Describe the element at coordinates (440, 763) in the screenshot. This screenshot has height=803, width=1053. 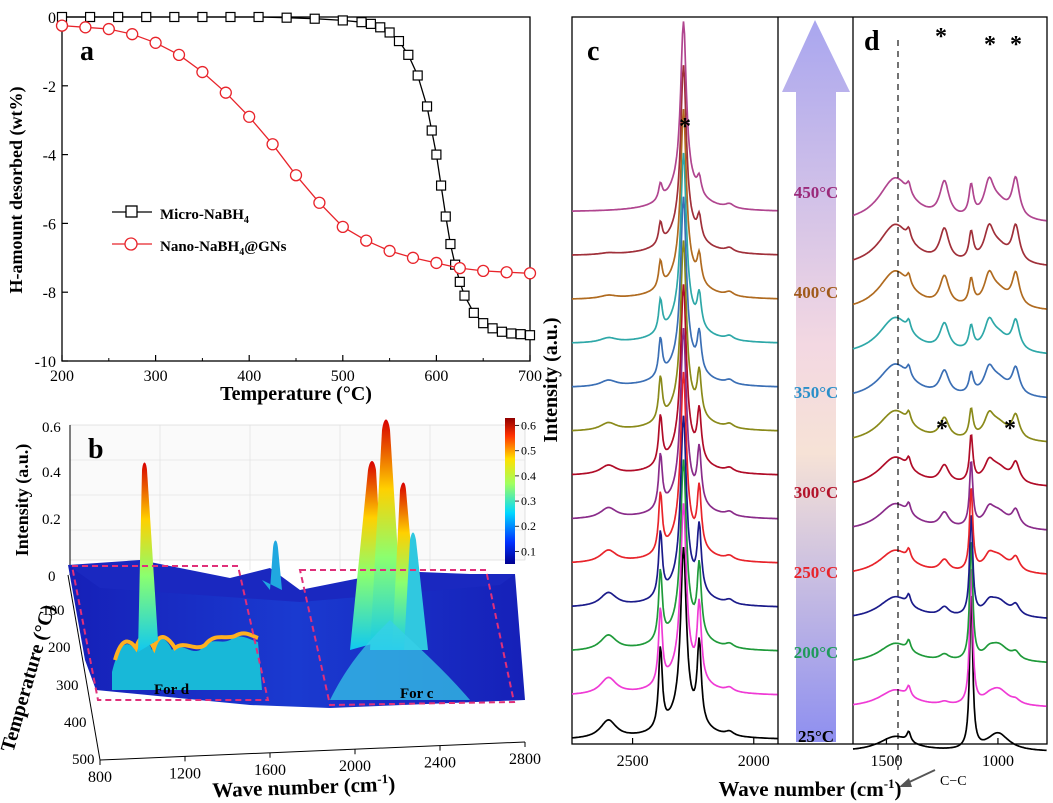
I see `panel-b-xtick-label: 2400` at that location.